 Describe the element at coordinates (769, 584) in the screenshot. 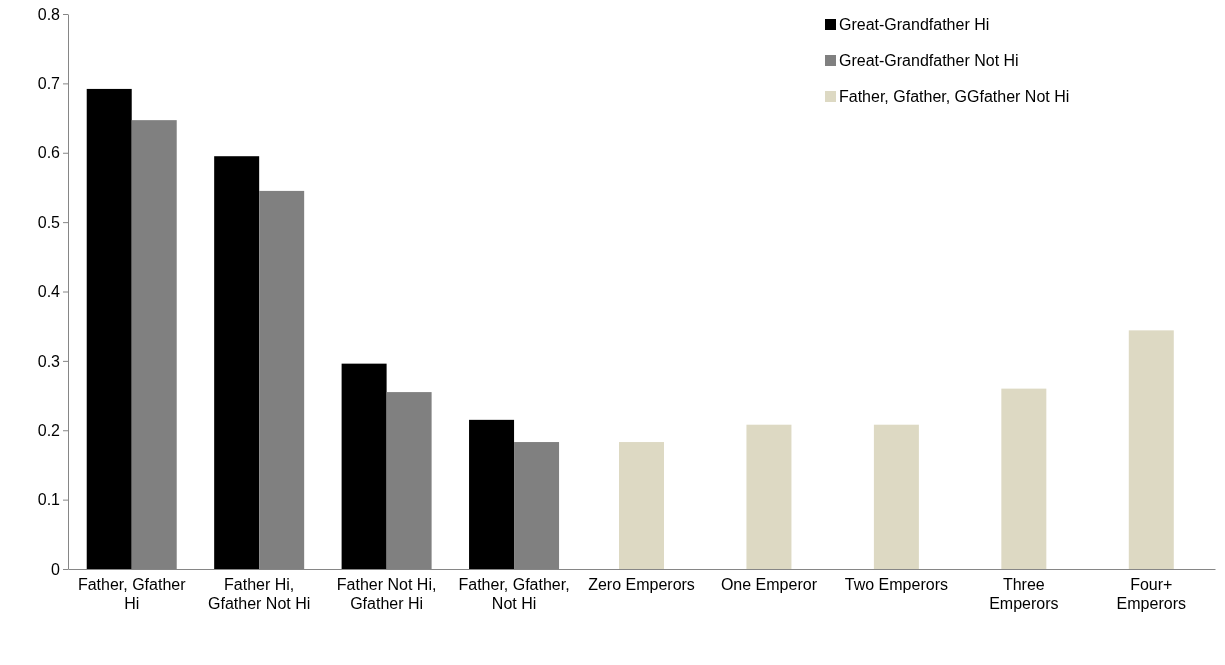

I see `x-tick-label: One Emperor` at that location.